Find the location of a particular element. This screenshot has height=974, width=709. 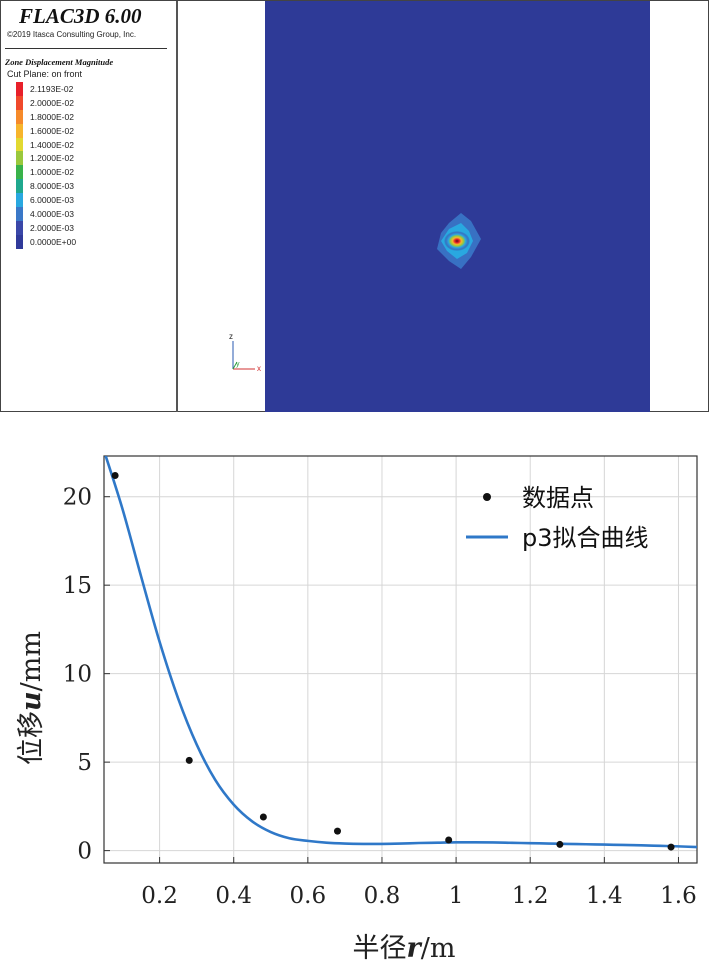

legend-row: 2.0000E-02 is located at coordinates (46, 102).